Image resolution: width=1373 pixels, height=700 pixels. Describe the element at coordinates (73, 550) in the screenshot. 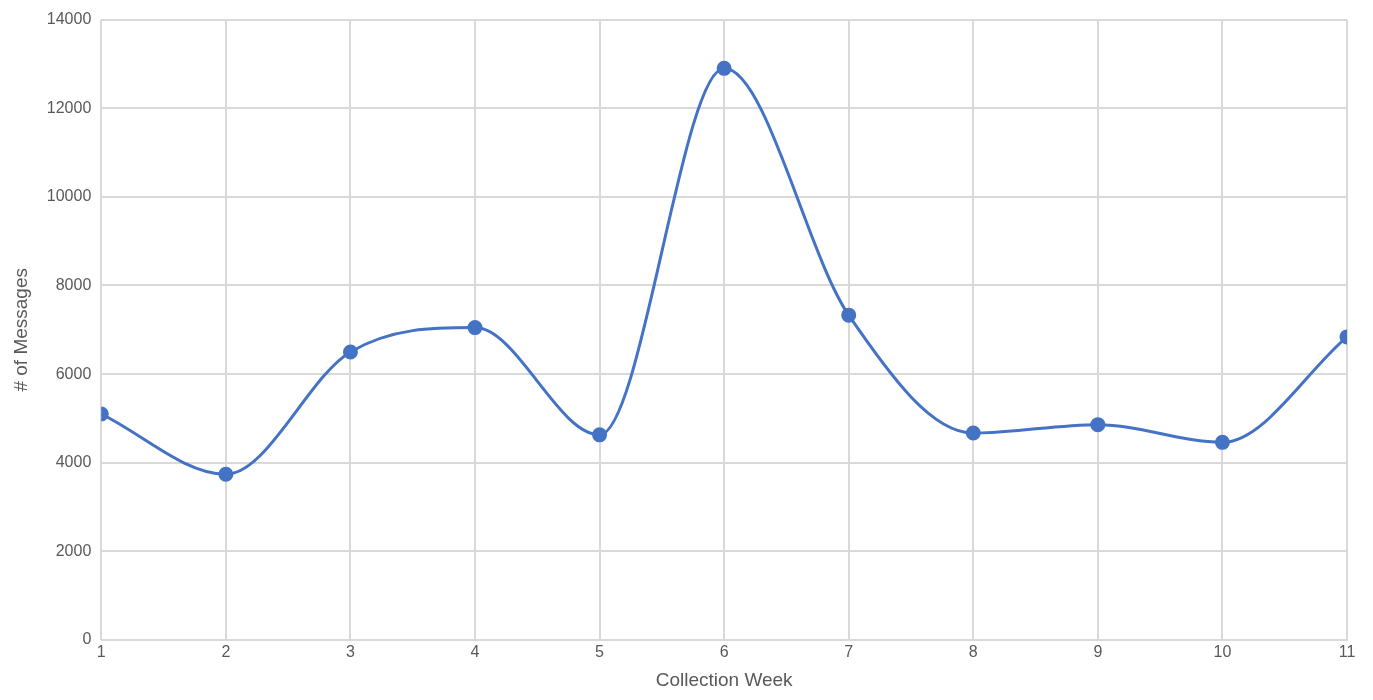

I see `y-tick-label: 2000` at that location.